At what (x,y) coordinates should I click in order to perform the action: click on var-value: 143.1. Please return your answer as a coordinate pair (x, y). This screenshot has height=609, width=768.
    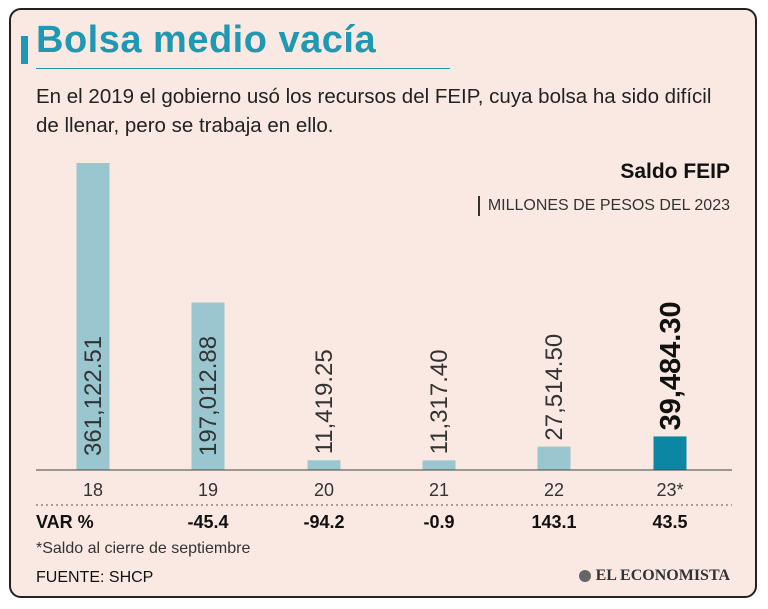
    Looking at the image, I should click on (553, 522).